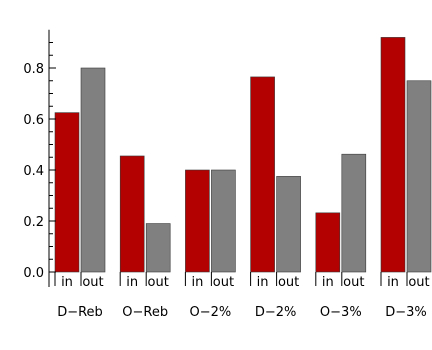 The height and width of the screenshot is (350, 432). Describe the element at coordinates (242, 312) in the screenshot. I see `category-labels-group: D−Reb O−Reb O−2% D−2% O−3% D−3%` at that location.